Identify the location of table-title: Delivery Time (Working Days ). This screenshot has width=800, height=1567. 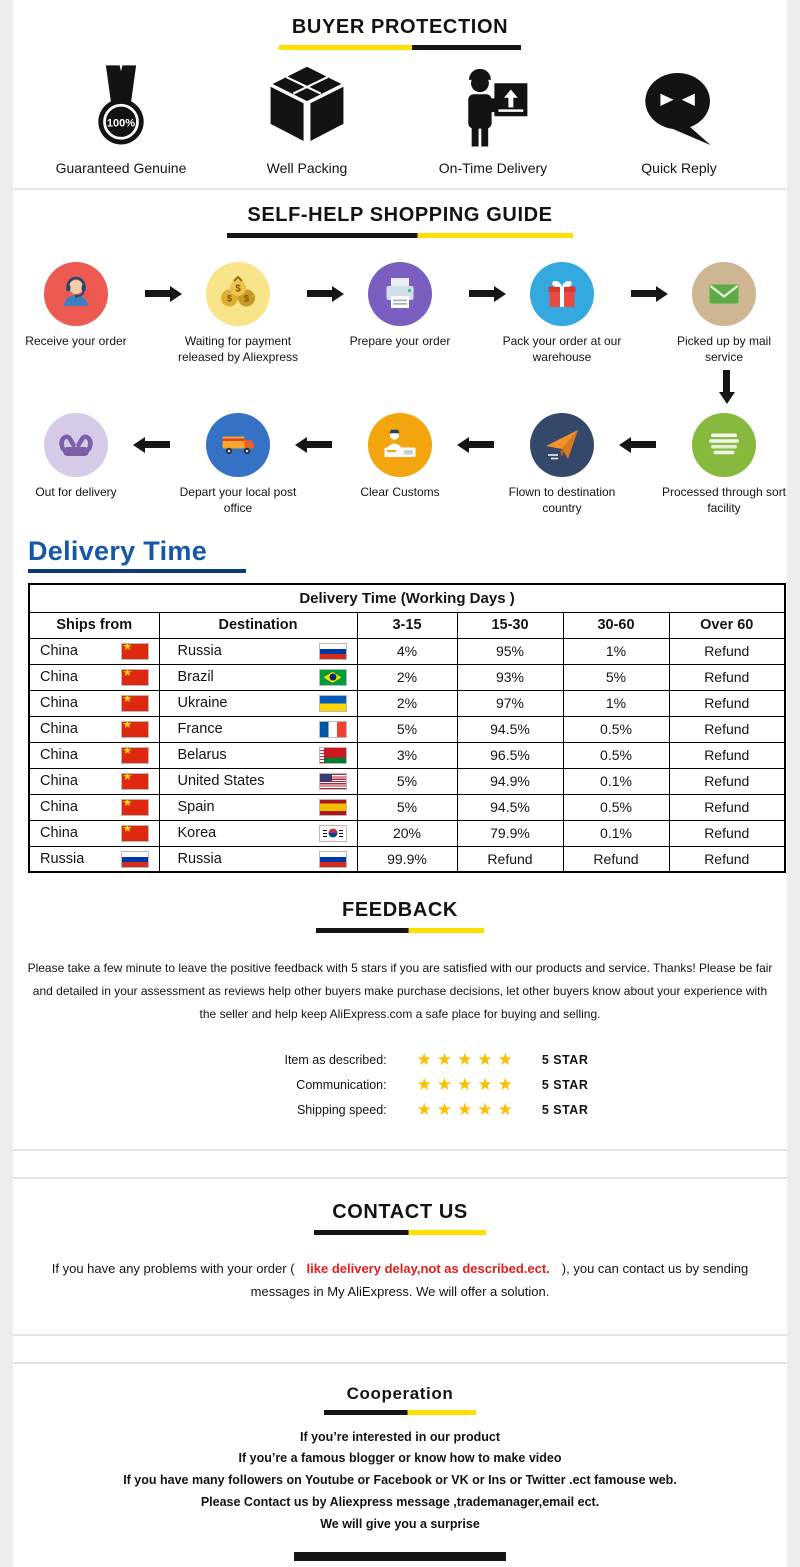
(407, 598).